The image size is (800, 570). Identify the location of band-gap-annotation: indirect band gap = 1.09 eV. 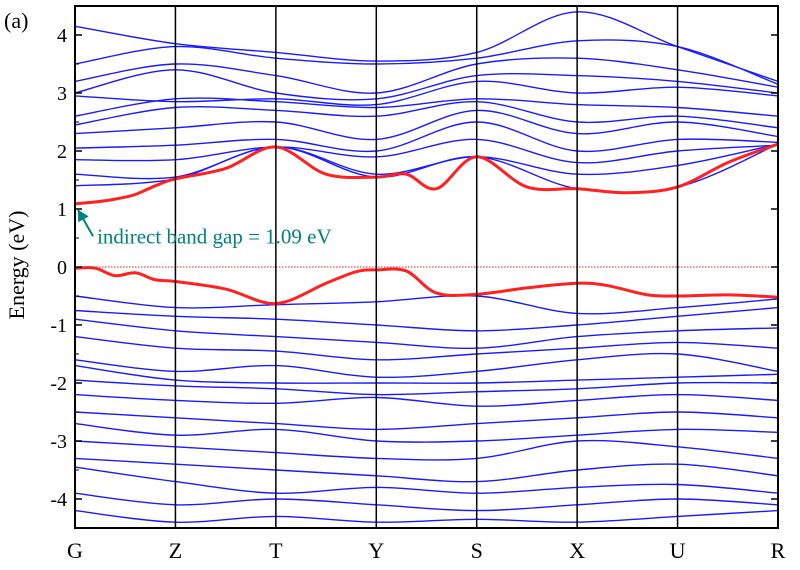
(214, 236).